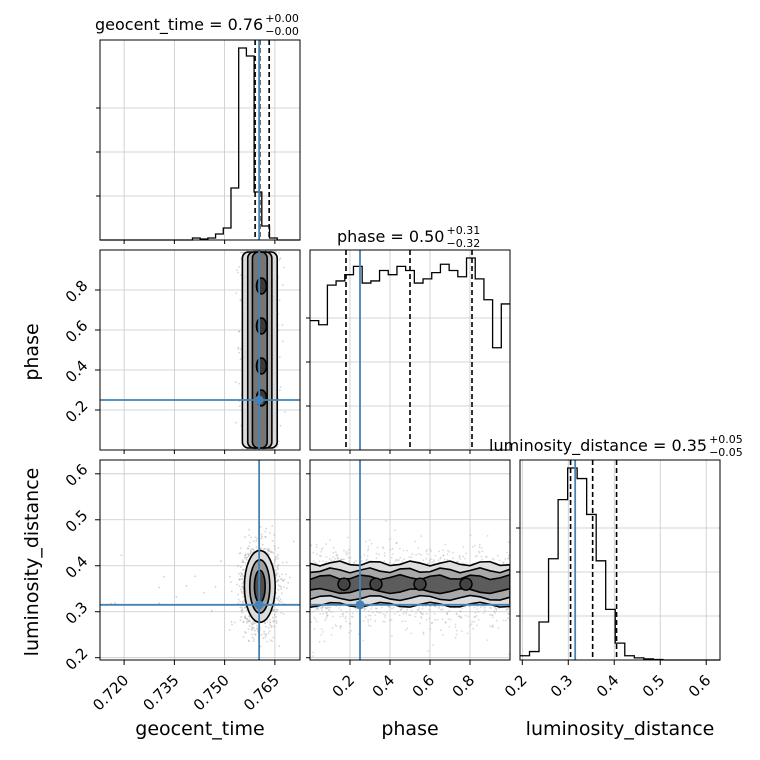 Image resolution: width=760 pixels, height=760 pixels. Describe the element at coordinates (200, 144) in the screenshot. I see `geocent-histogram` at that location.